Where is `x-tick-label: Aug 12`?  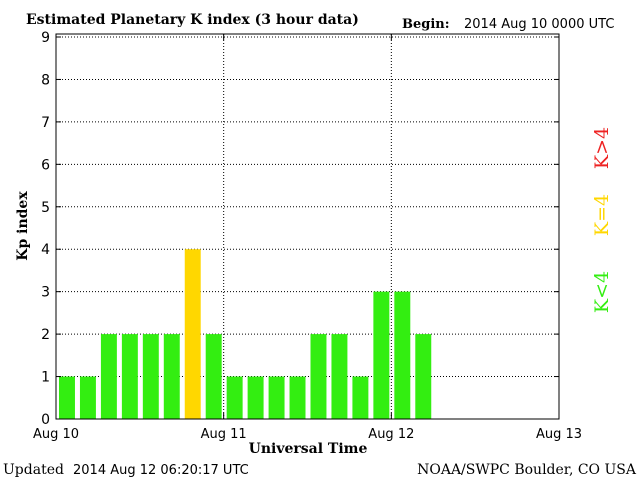 x-tick-label: Aug 12 is located at coordinates (391, 434).